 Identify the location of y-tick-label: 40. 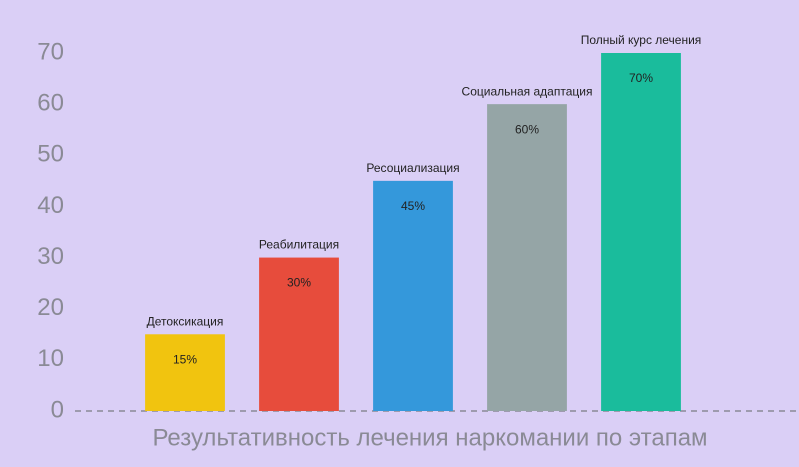
(50, 205).